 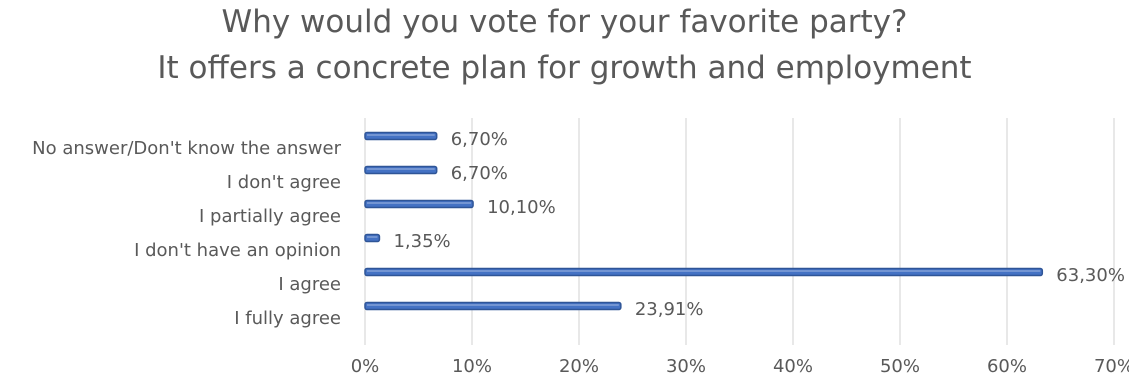 I want to click on x-tick-label: 40%, so click(x=793, y=366).